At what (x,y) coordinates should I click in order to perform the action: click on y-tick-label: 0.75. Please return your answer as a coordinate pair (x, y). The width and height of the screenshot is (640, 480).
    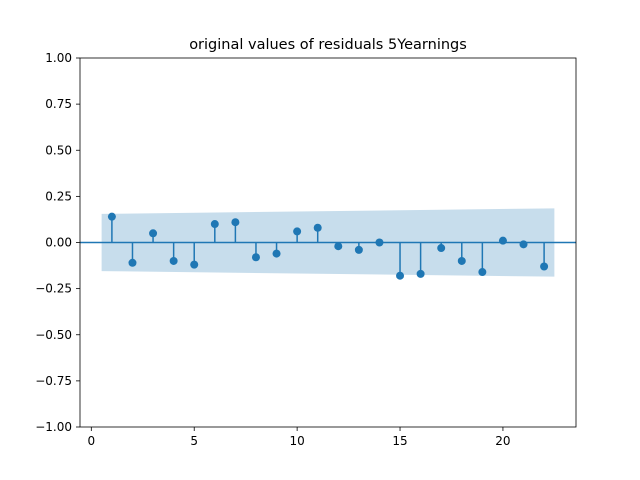
    Looking at the image, I should click on (58, 104).